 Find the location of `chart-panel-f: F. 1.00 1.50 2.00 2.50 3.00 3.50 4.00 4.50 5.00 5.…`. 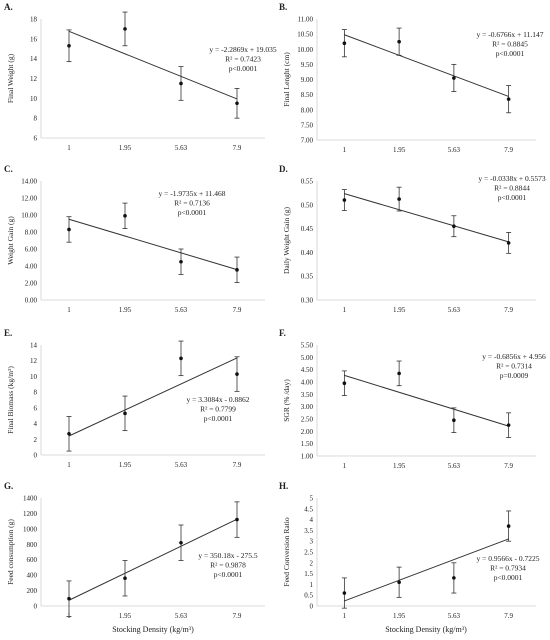

chart-panel-f: F. 1.00 1.50 2.00 2.50 3.00 3.50 4.00 4.50 5.00 5.… is located at coordinates (412, 399).